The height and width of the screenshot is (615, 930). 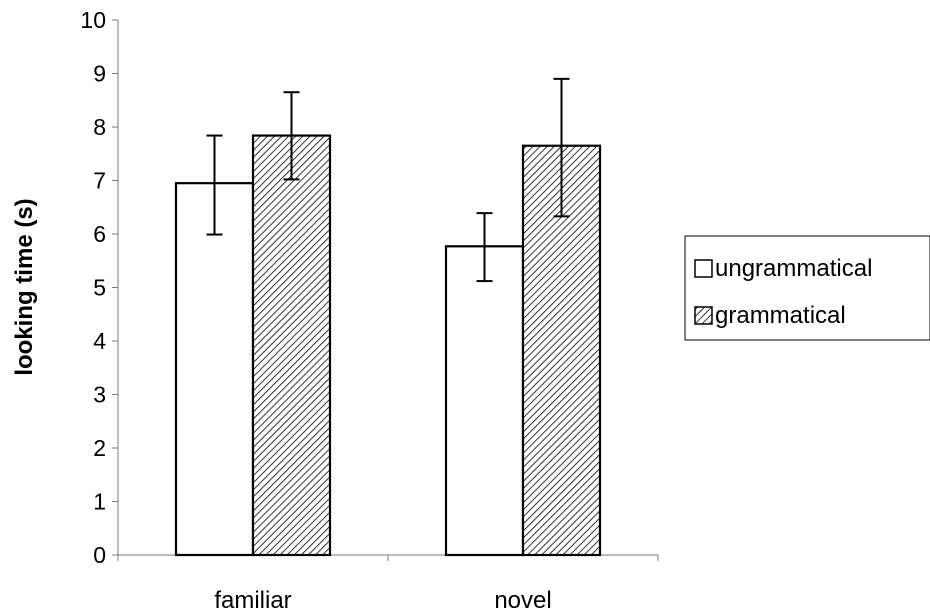 I want to click on y-tick-label: 5, so click(x=99, y=288).